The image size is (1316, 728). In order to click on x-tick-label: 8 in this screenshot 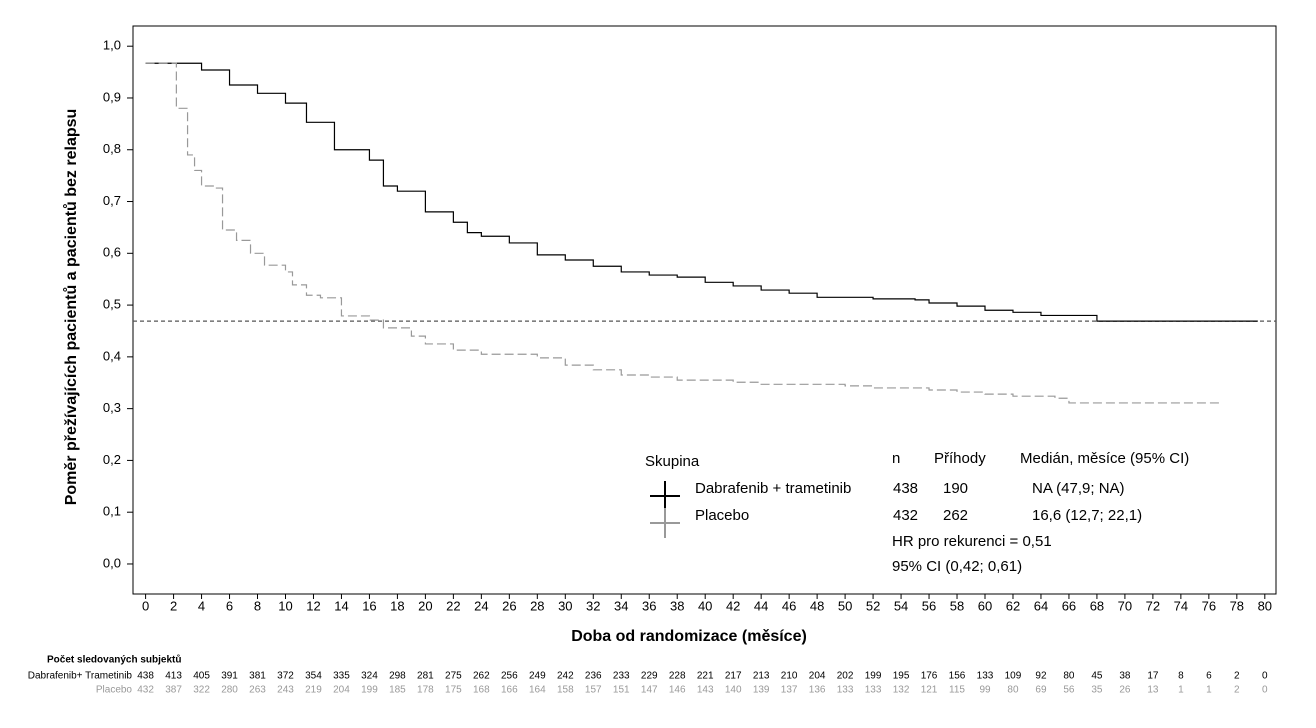, I will do `click(257, 605)`.